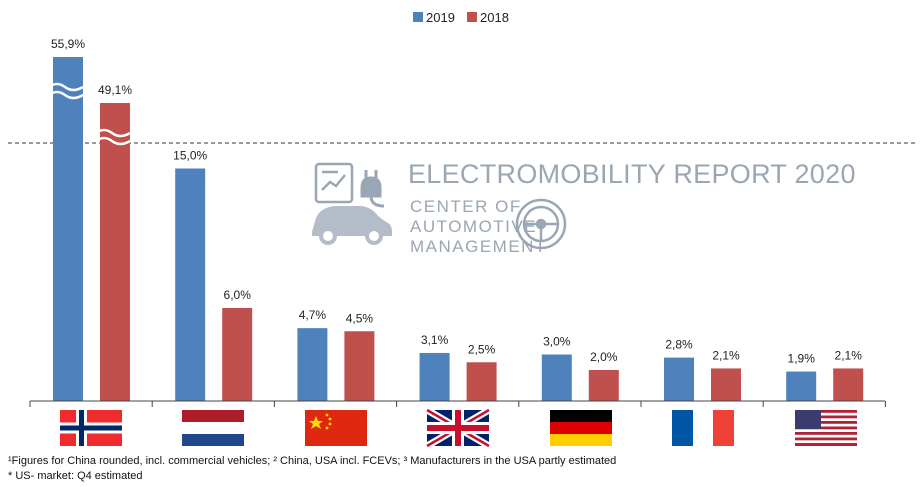 The width and height of the screenshot is (920, 487). Describe the element at coordinates (418, 17) in the screenshot. I see `legend-swatch-2019` at that location.